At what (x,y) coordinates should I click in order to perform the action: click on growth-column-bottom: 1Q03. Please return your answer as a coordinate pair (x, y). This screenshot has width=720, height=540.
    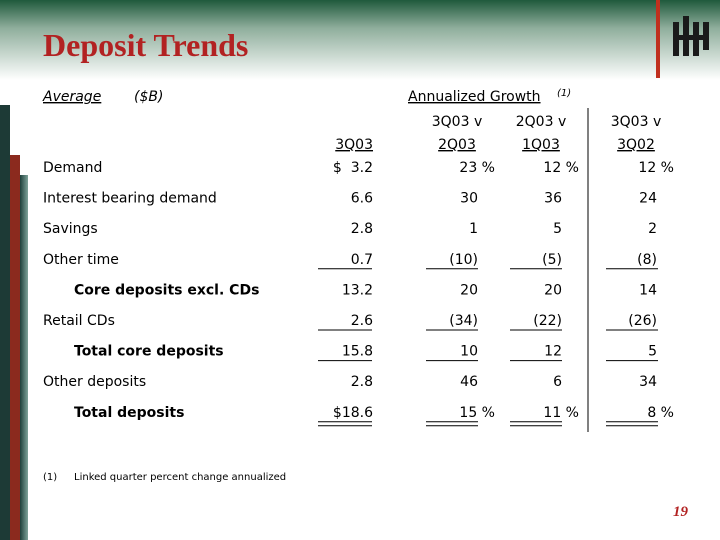
    Looking at the image, I should click on (541, 145).